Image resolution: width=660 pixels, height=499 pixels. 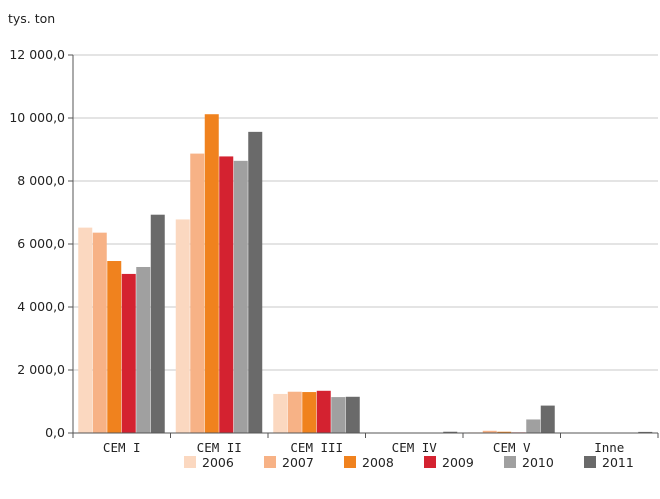 I want to click on x-tick-label: CEM III, so click(x=316, y=447).